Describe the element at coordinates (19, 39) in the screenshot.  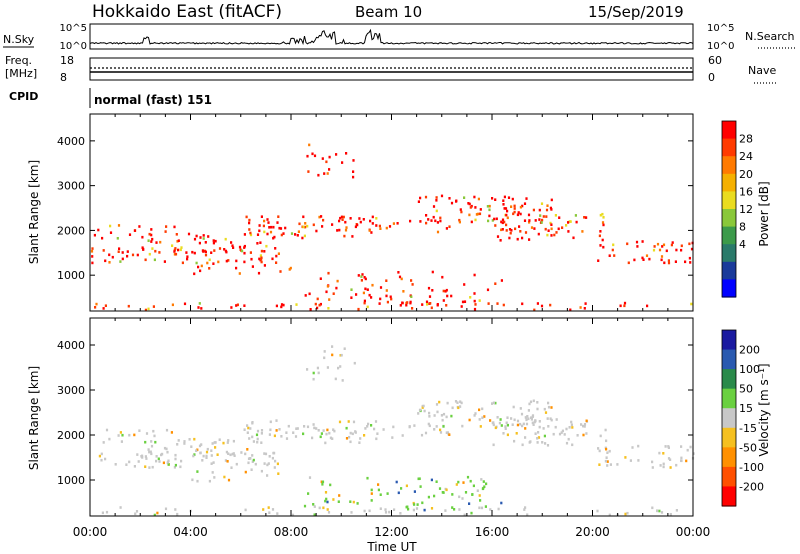
I see `nsky-label: N.Sky` at that location.